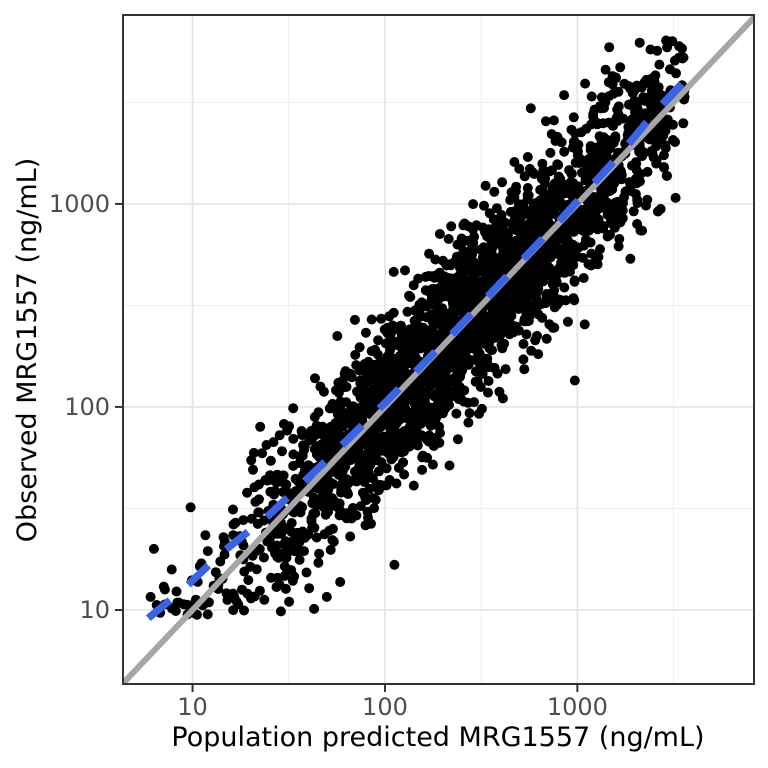 The height and width of the screenshot is (768, 768). What do you see at coordinates (79, 204) in the screenshot?
I see `y-tick-label: 1000` at bounding box center [79, 204].